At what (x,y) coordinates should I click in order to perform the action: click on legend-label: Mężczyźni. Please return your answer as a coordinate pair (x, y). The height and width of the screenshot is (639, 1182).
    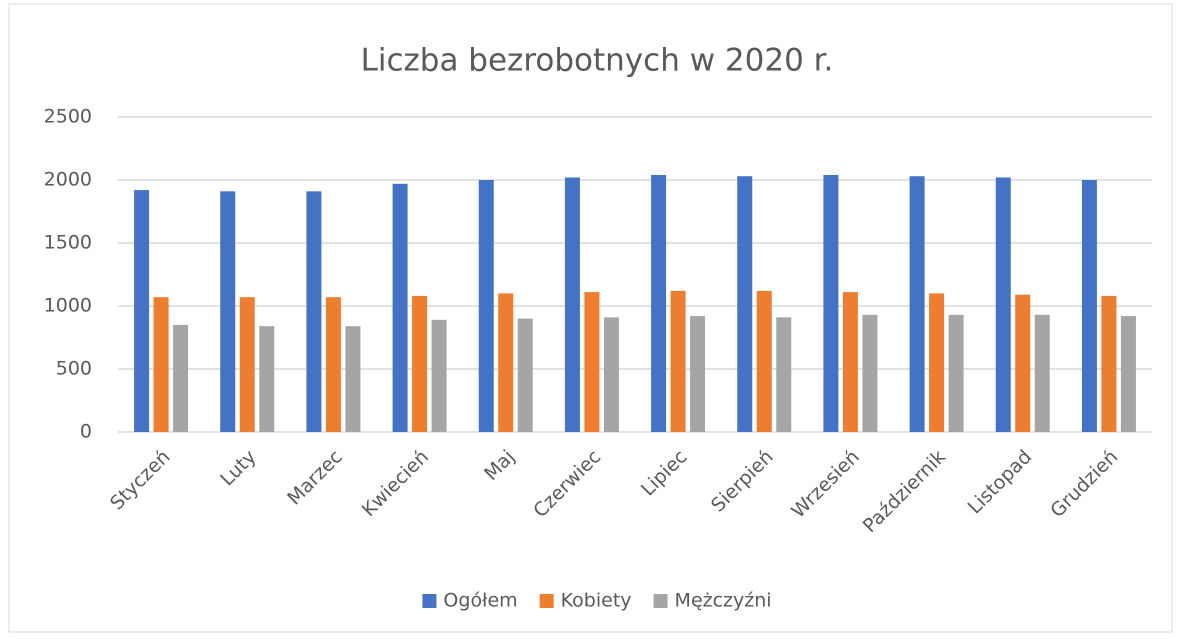
    Looking at the image, I should click on (723, 601).